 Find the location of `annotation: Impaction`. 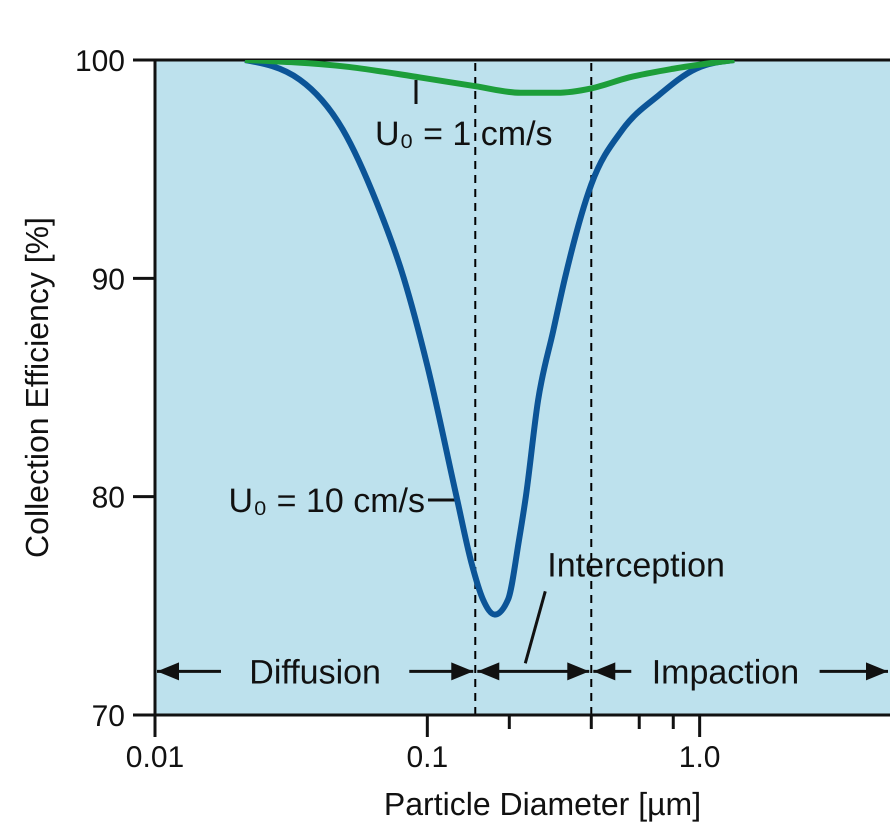

annotation: Impaction is located at coordinates (726, 672).